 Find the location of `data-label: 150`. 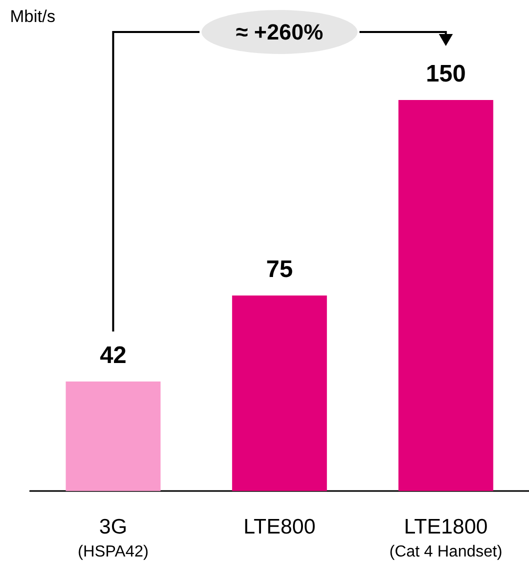

data-label: 150 is located at coordinates (446, 74).